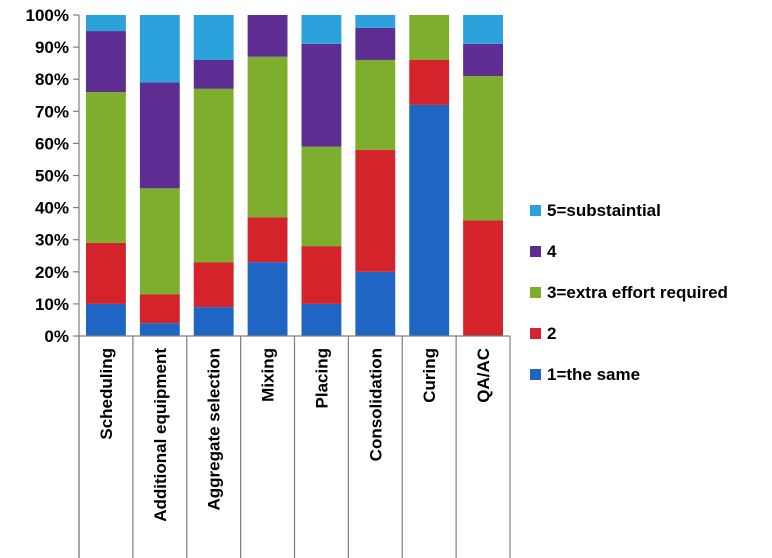  I want to click on x-tick-label: Placing, so click(321, 378).